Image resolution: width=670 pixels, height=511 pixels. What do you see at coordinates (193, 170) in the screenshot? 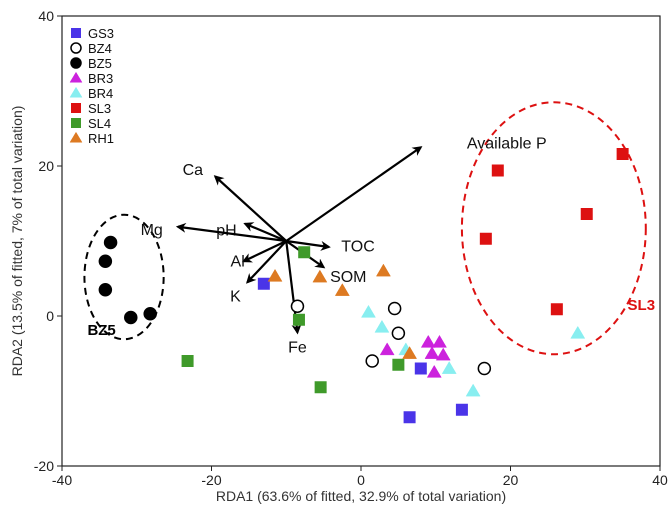
I see `vector-label-ca: Ca` at bounding box center [193, 170].